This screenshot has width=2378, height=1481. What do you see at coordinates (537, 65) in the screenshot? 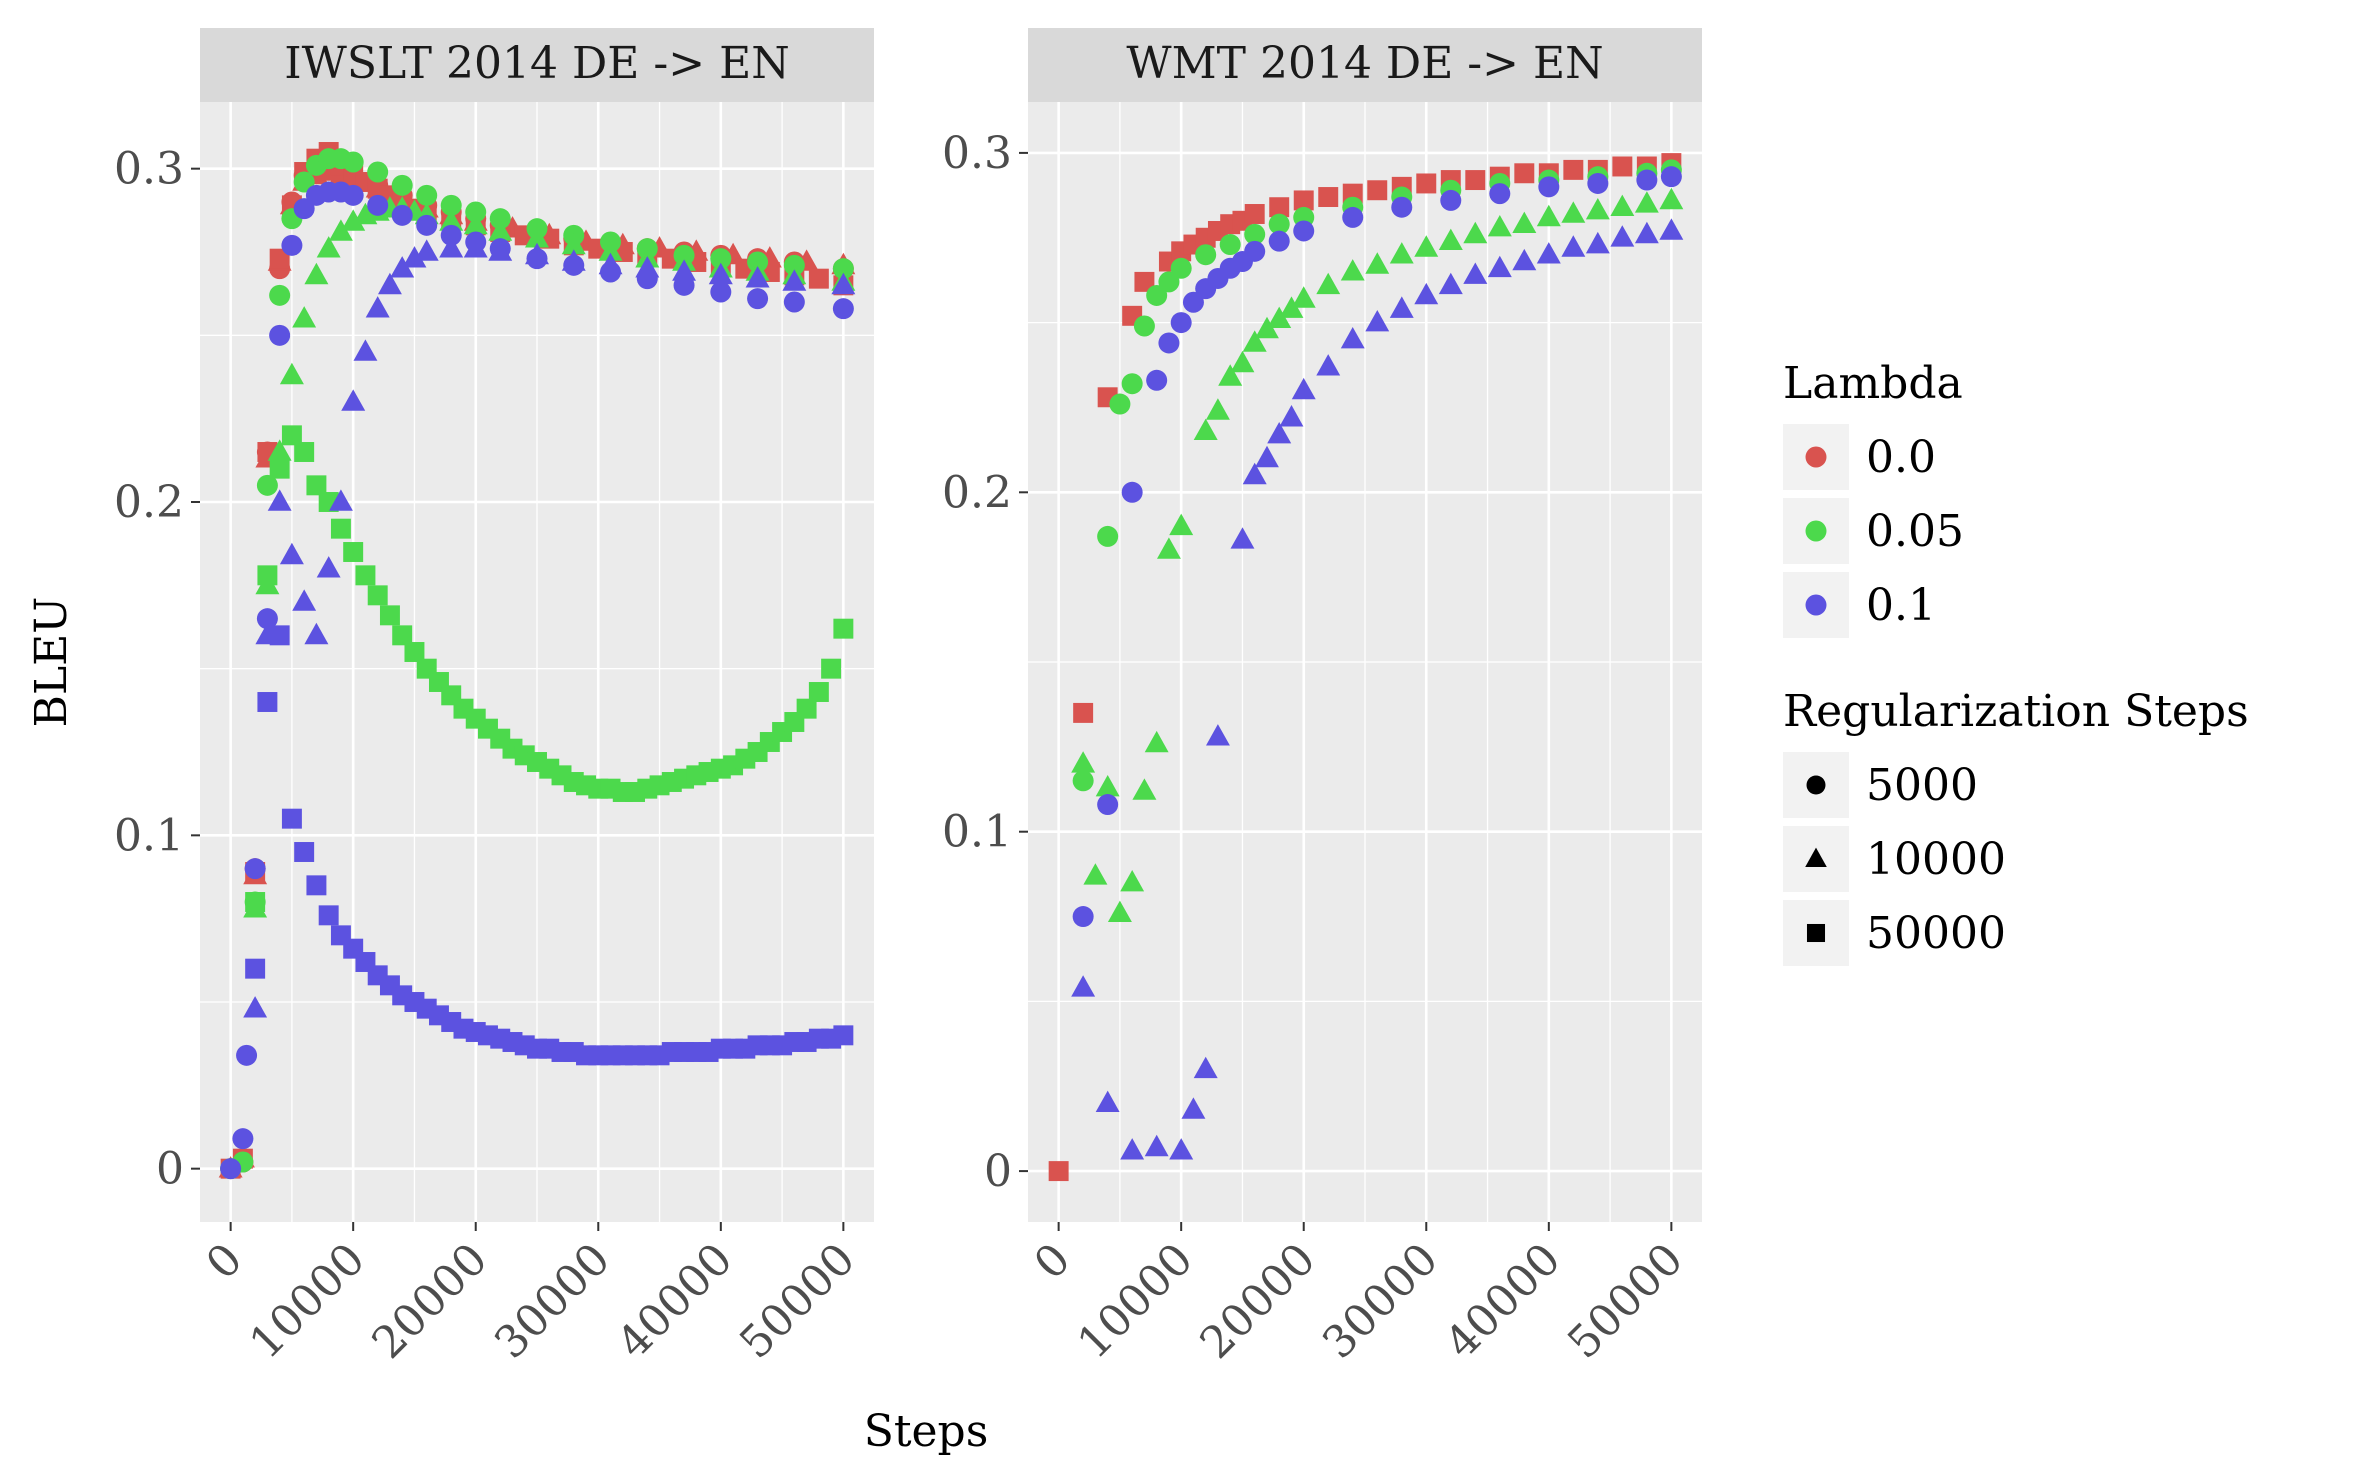
I see `panel-iwslt-strip` at bounding box center [537, 65].